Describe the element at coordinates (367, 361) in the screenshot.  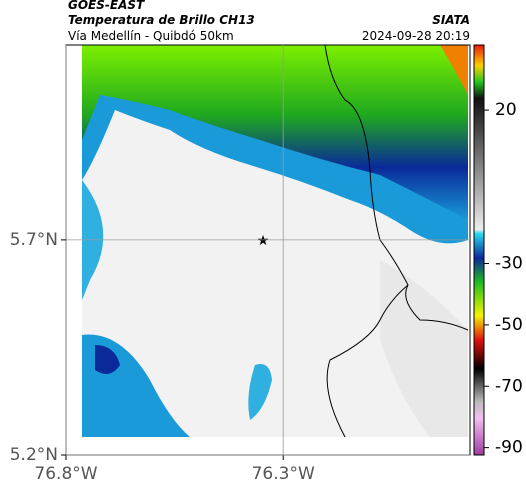
I see `border` at that location.